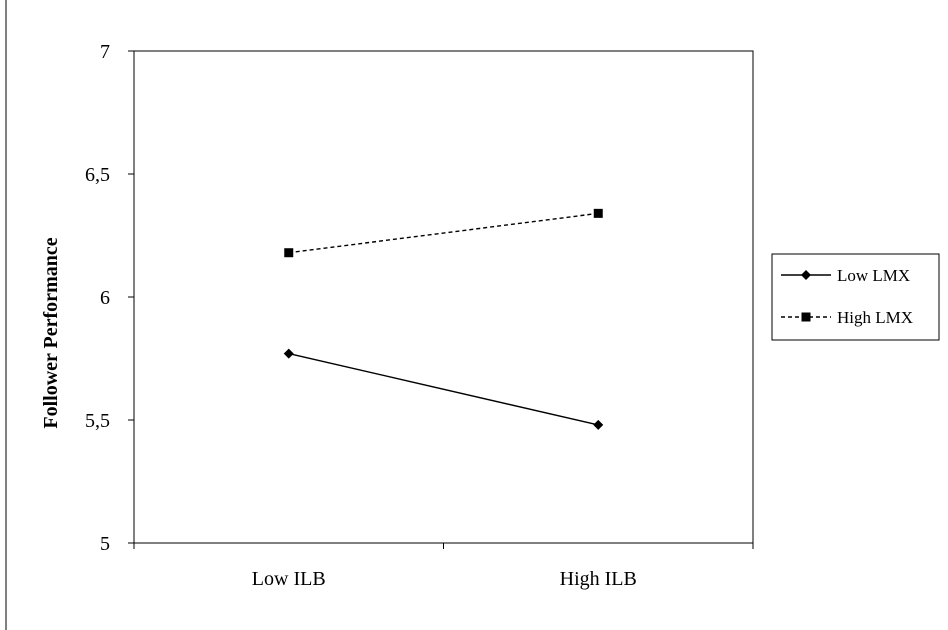 This screenshot has width=948, height=630. What do you see at coordinates (105, 52) in the screenshot?
I see `y-tick-label: 7` at bounding box center [105, 52].